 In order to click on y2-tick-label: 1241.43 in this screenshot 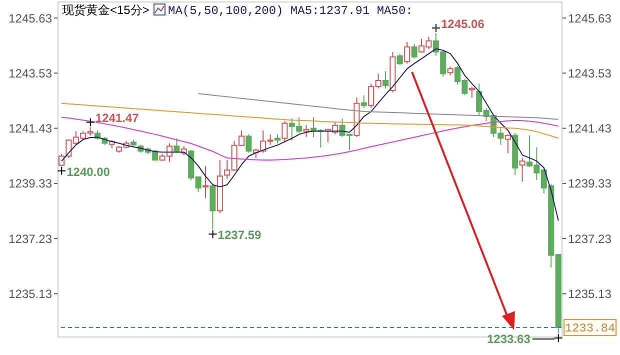, I will do `click(590, 129)`.